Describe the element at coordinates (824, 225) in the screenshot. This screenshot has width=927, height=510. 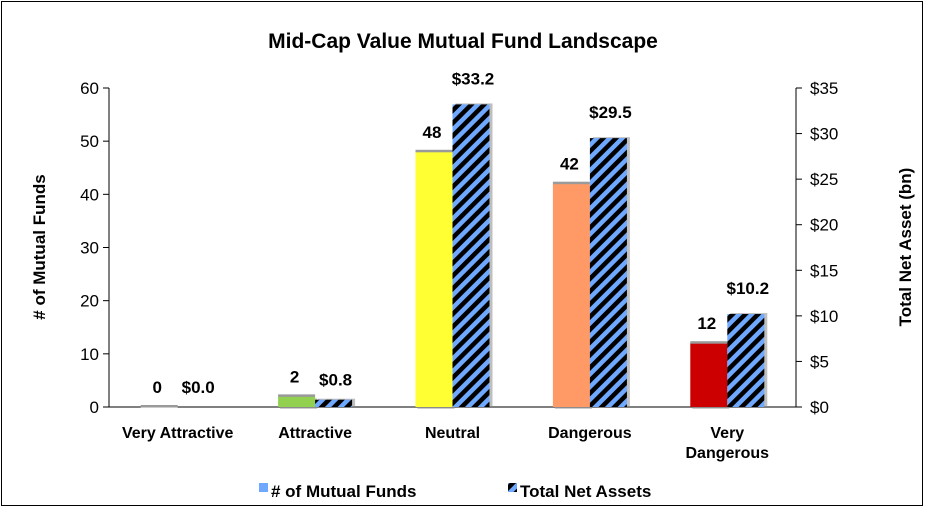
I see `y2-tick-label: $20` at that location.